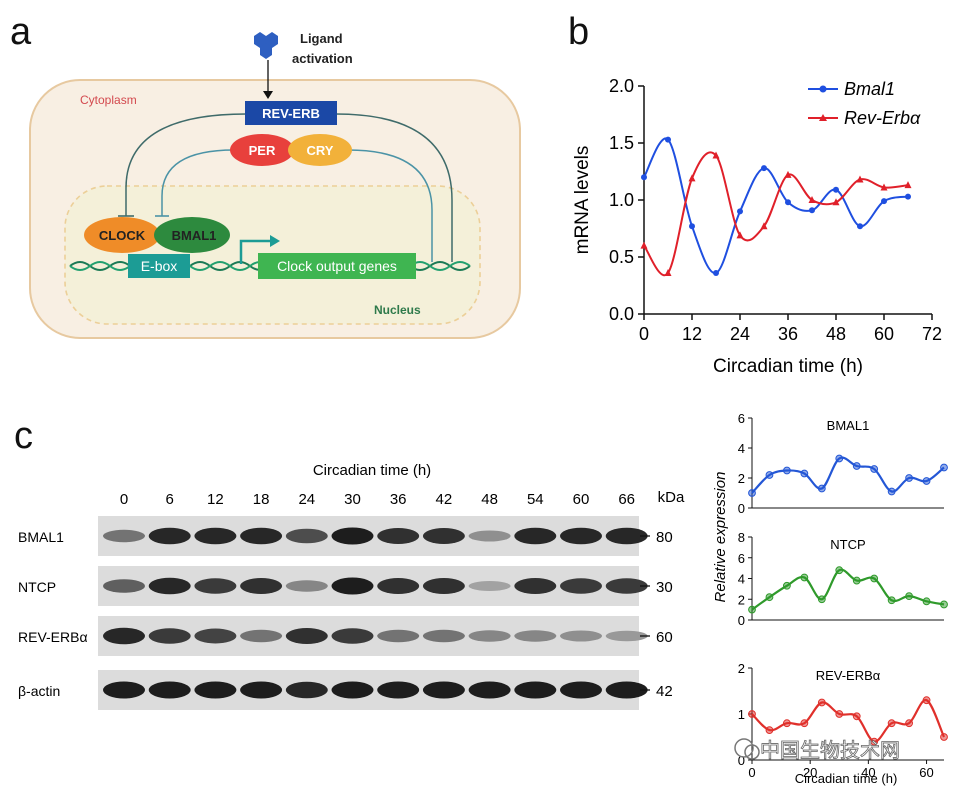 This screenshot has width=960, height=790. I want to click on blot-lane-label: 30, so click(352, 499).